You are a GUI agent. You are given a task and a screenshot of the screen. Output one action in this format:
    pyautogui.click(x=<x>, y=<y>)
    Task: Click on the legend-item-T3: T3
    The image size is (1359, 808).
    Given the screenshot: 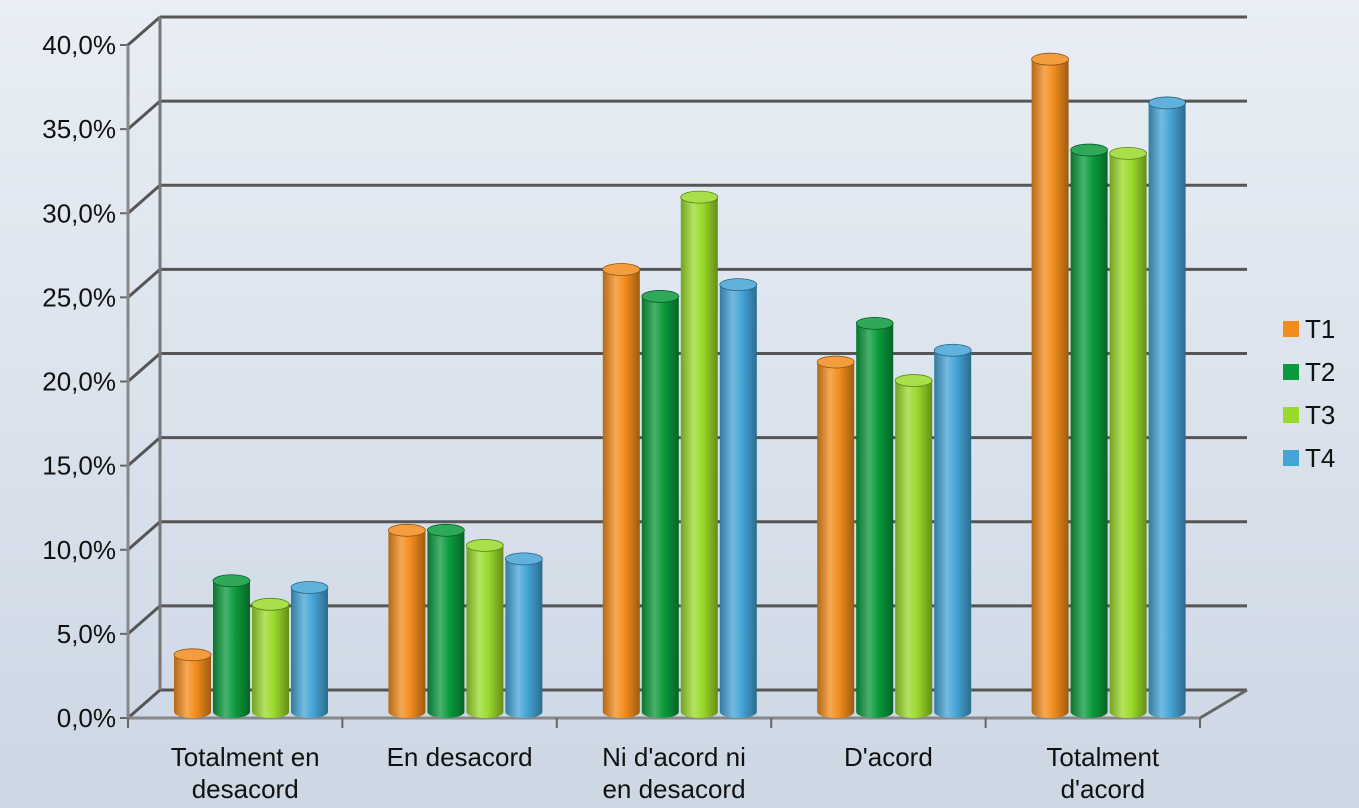 What is the action you would take?
    pyautogui.click(x=1309, y=415)
    